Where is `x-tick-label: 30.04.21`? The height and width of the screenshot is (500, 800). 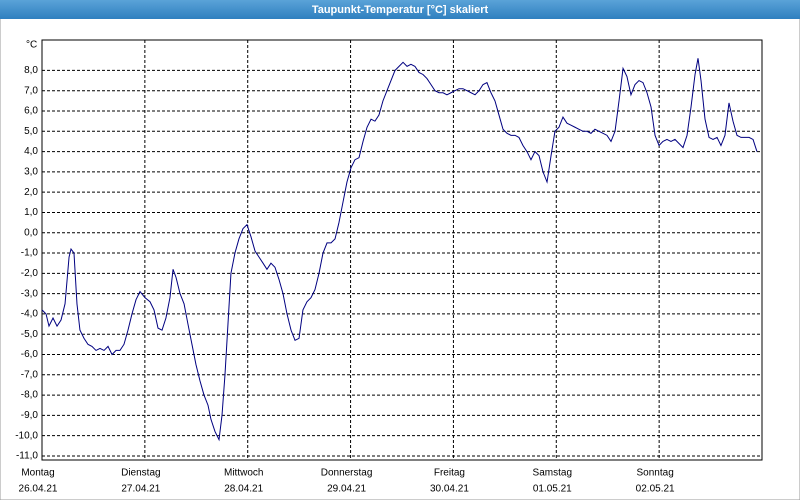 x-tick-label: 30.04.21 is located at coordinates (449, 489).